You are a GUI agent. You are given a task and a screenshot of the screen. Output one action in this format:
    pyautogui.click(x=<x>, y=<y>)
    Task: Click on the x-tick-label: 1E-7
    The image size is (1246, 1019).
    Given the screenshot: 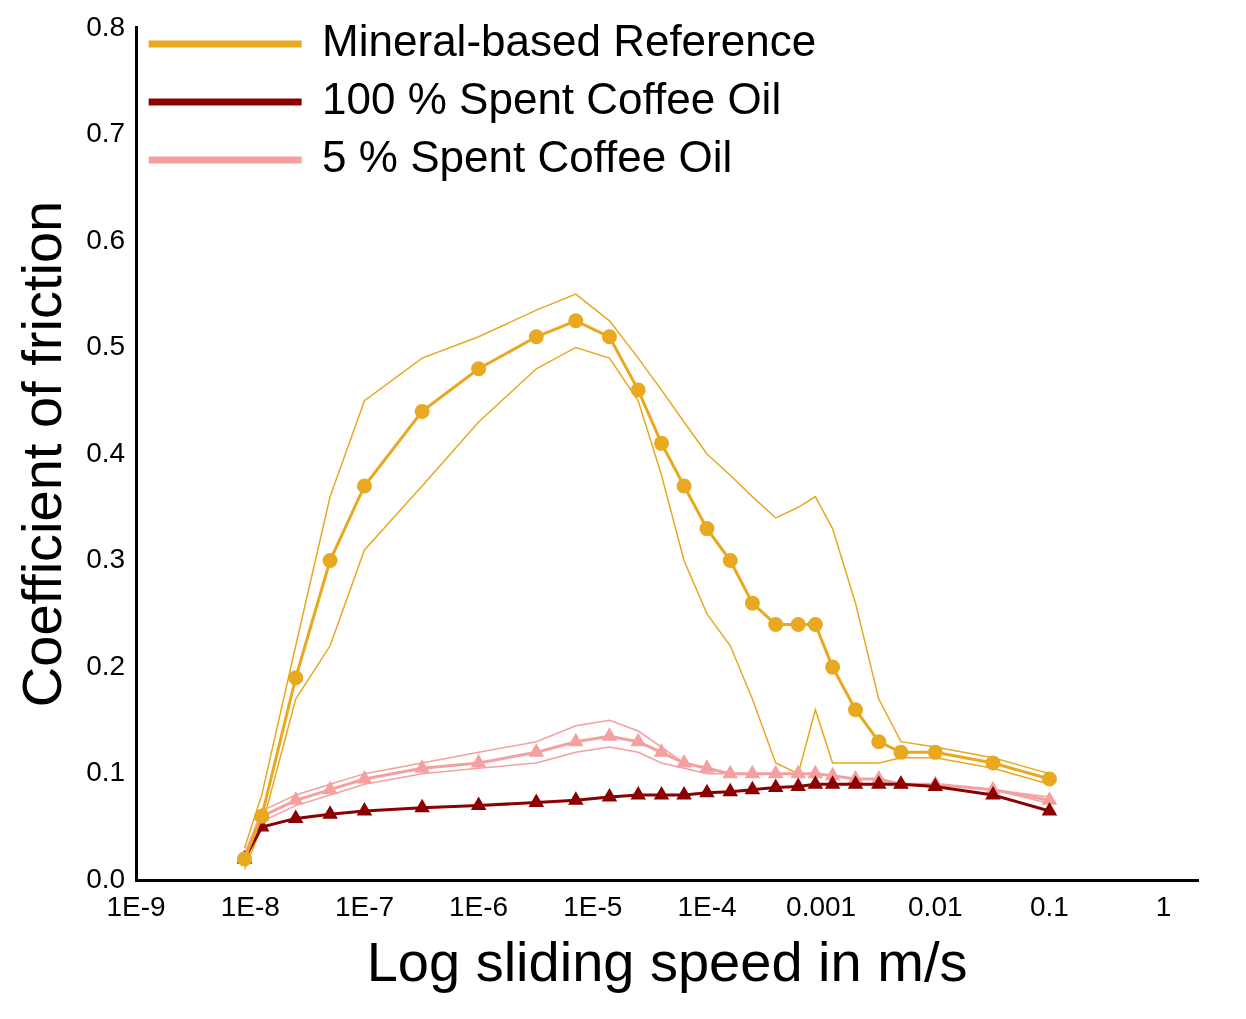 What is the action you would take?
    pyautogui.click(x=364, y=906)
    